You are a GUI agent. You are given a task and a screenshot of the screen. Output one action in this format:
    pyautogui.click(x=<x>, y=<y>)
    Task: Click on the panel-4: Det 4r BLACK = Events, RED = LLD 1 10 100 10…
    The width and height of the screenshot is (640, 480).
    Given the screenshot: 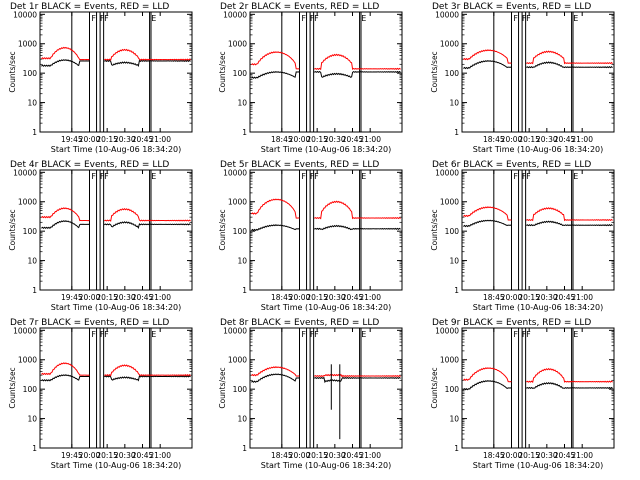 What is the action you would take?
    pyautogui.click(x=100, y=236)
    